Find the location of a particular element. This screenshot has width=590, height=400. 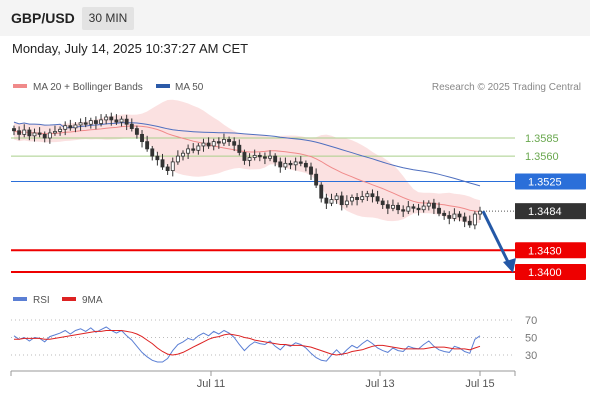

level-labels: 1.3585 1.3560 1.3525 1.3430 1.3400 1.3484 is located at coordinates (550, 206).